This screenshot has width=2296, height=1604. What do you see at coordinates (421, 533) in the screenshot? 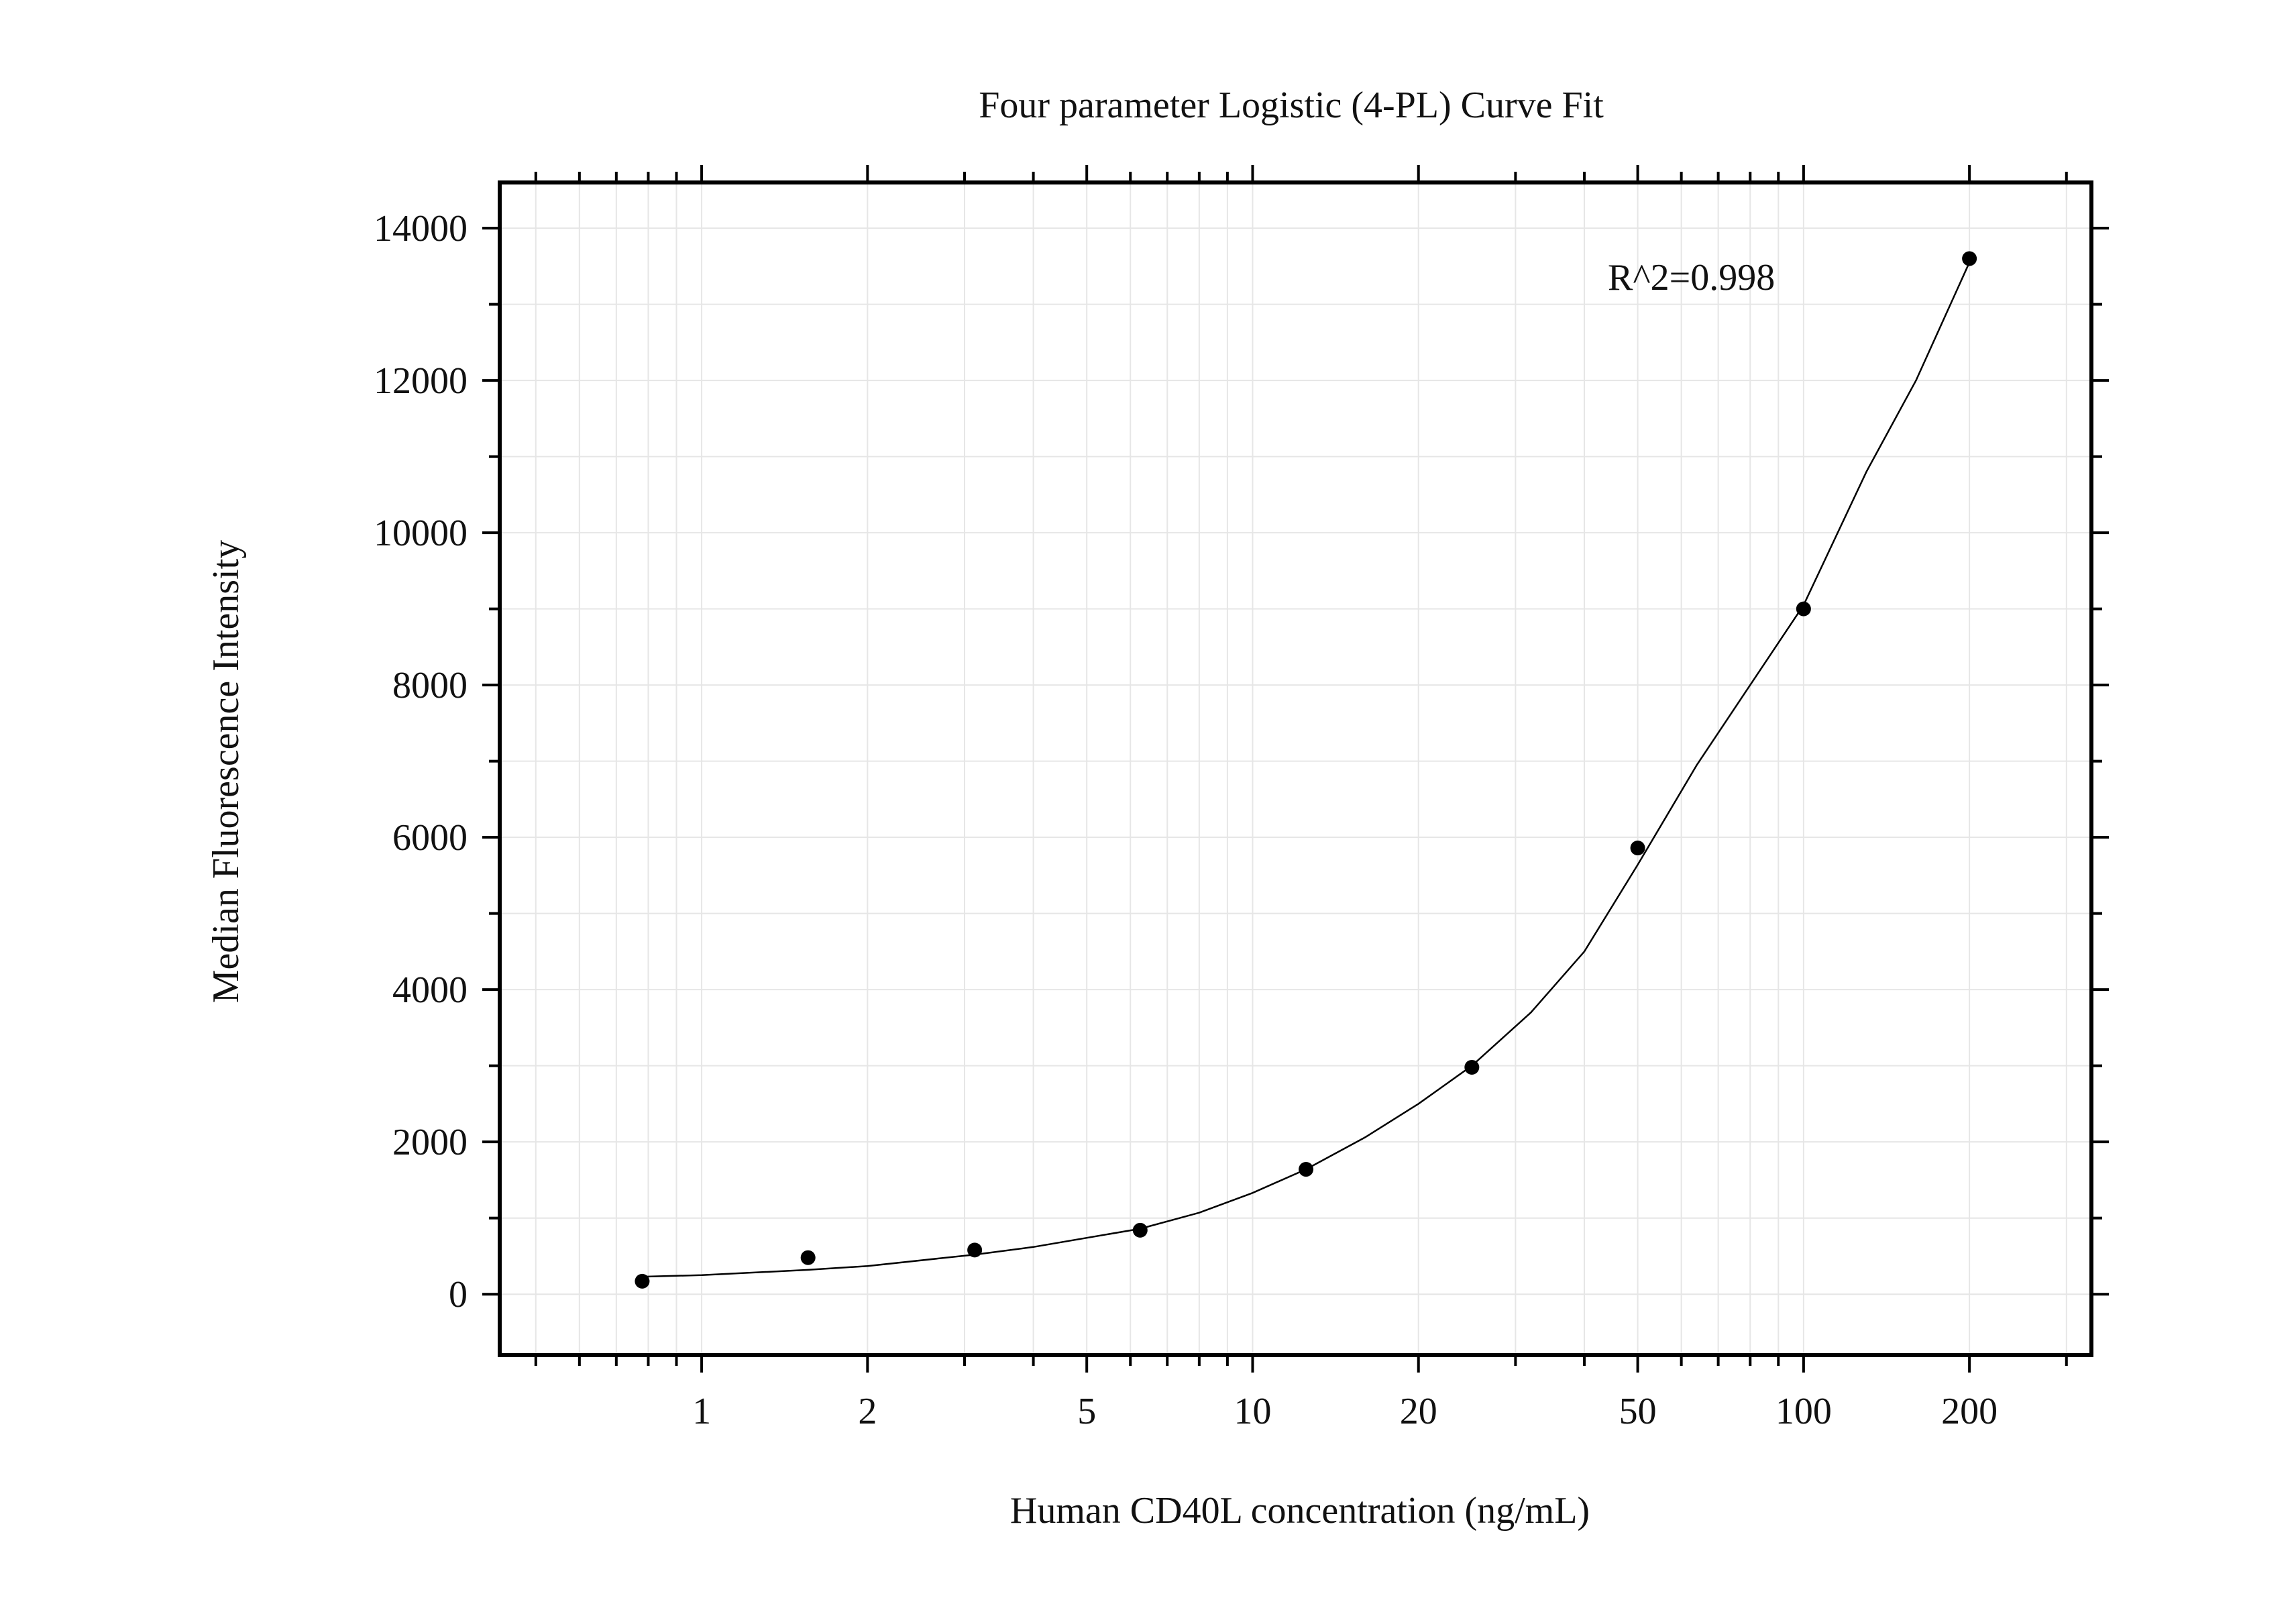
I see `y-tick-label: 10000` at bounding box center [421, 533].